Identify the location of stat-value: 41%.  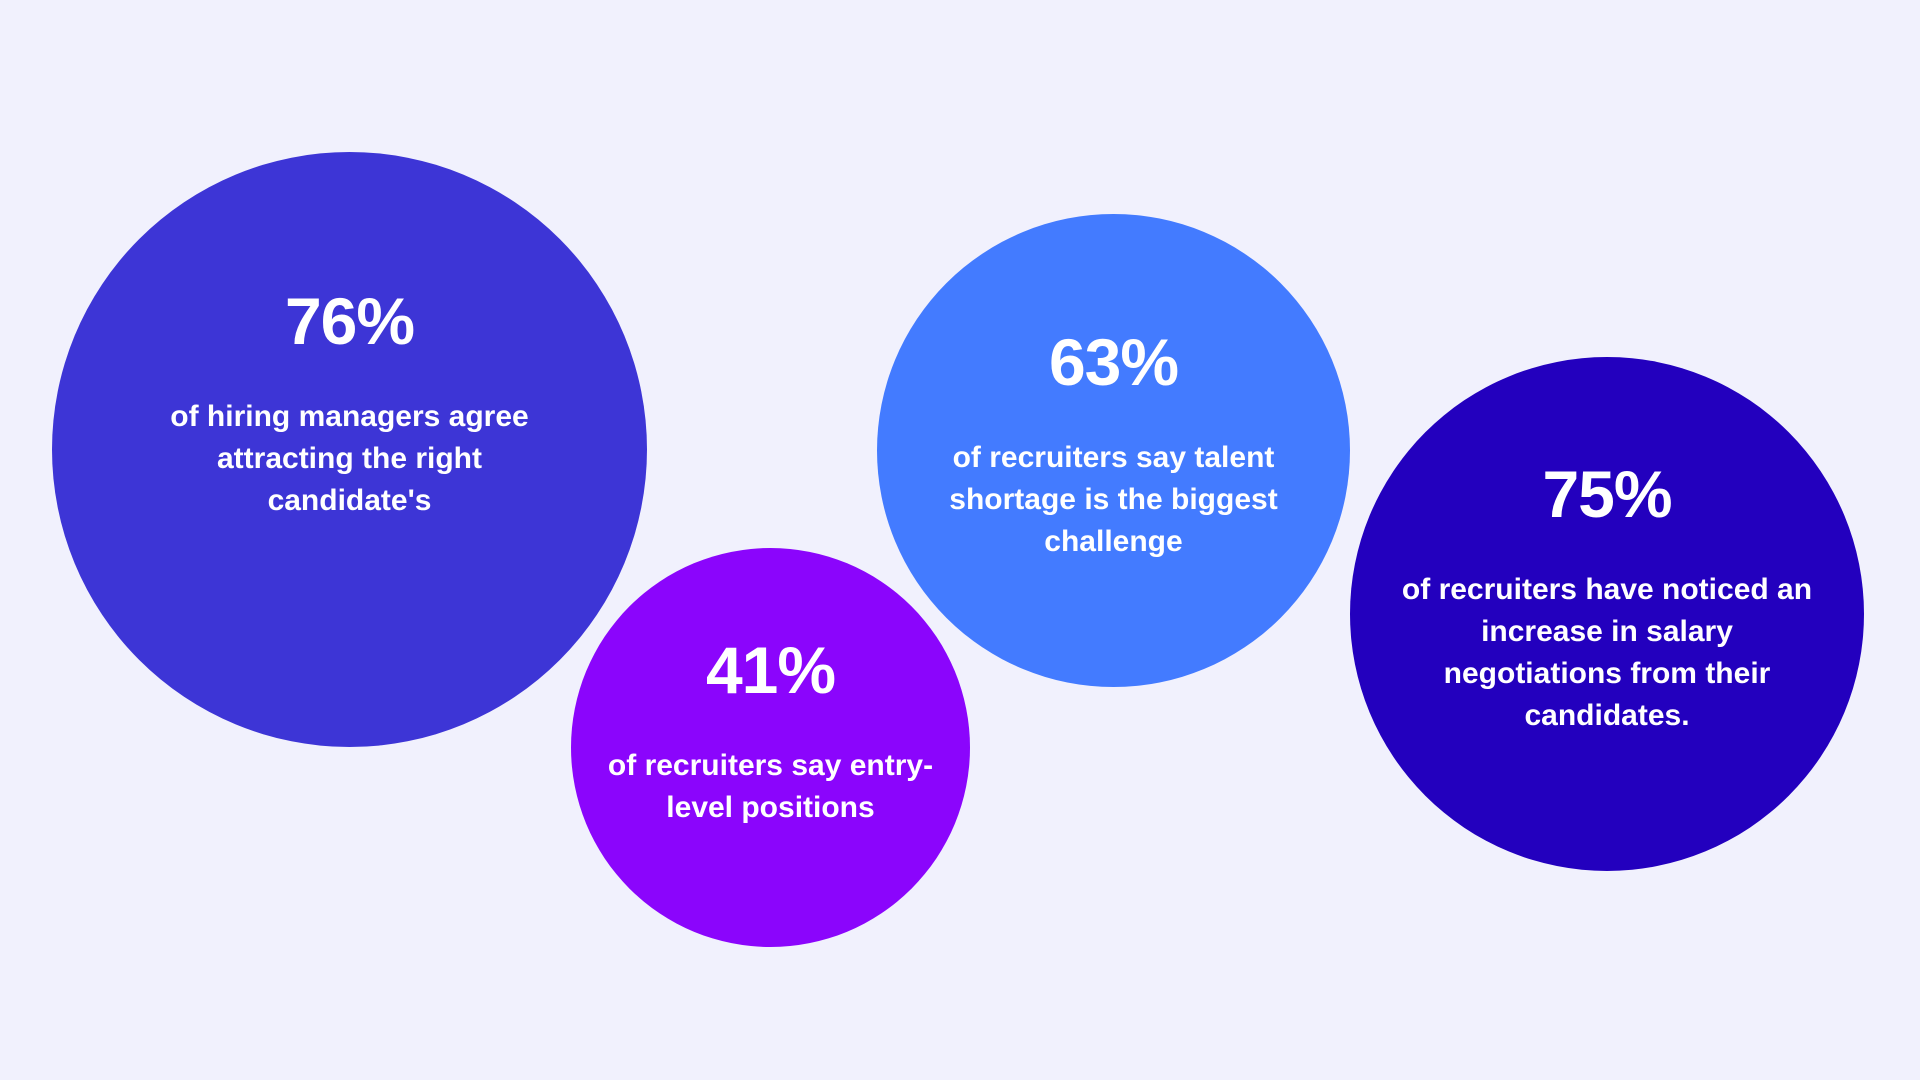
(770, 669).